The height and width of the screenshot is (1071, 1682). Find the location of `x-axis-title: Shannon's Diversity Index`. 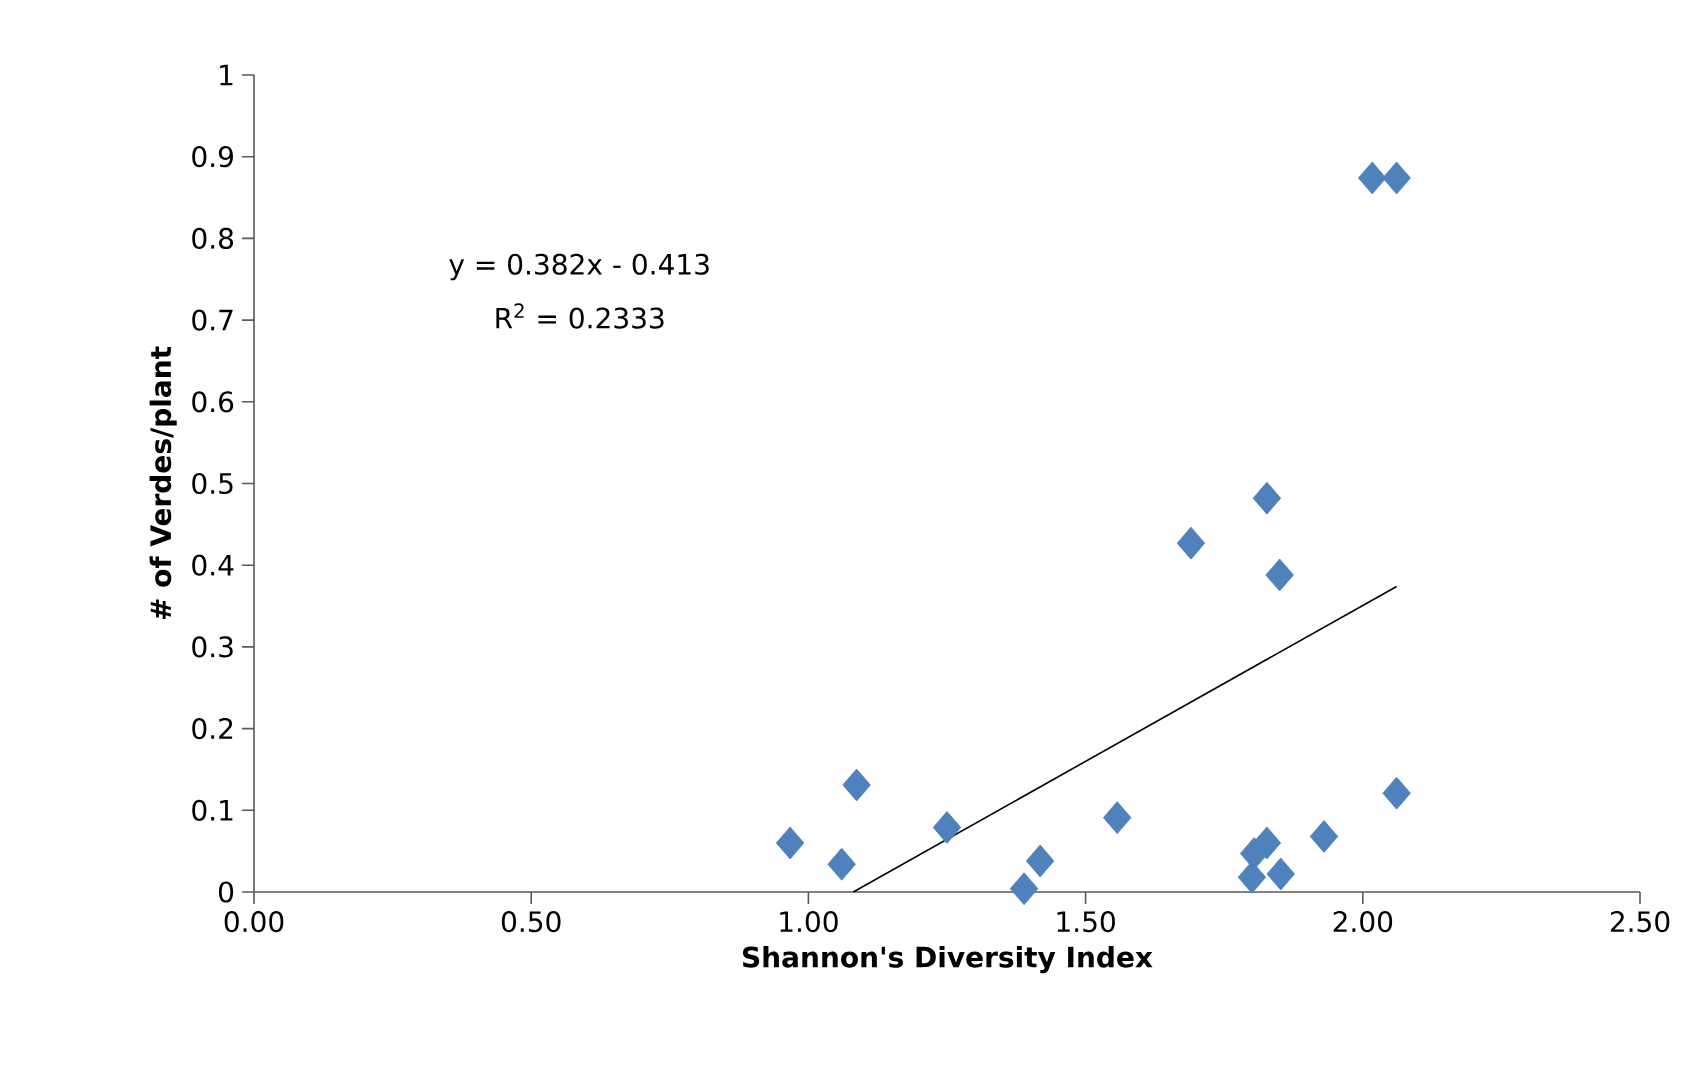

x-axis-title: Shannon's Diversity Index is located at coordinates (948, 959).